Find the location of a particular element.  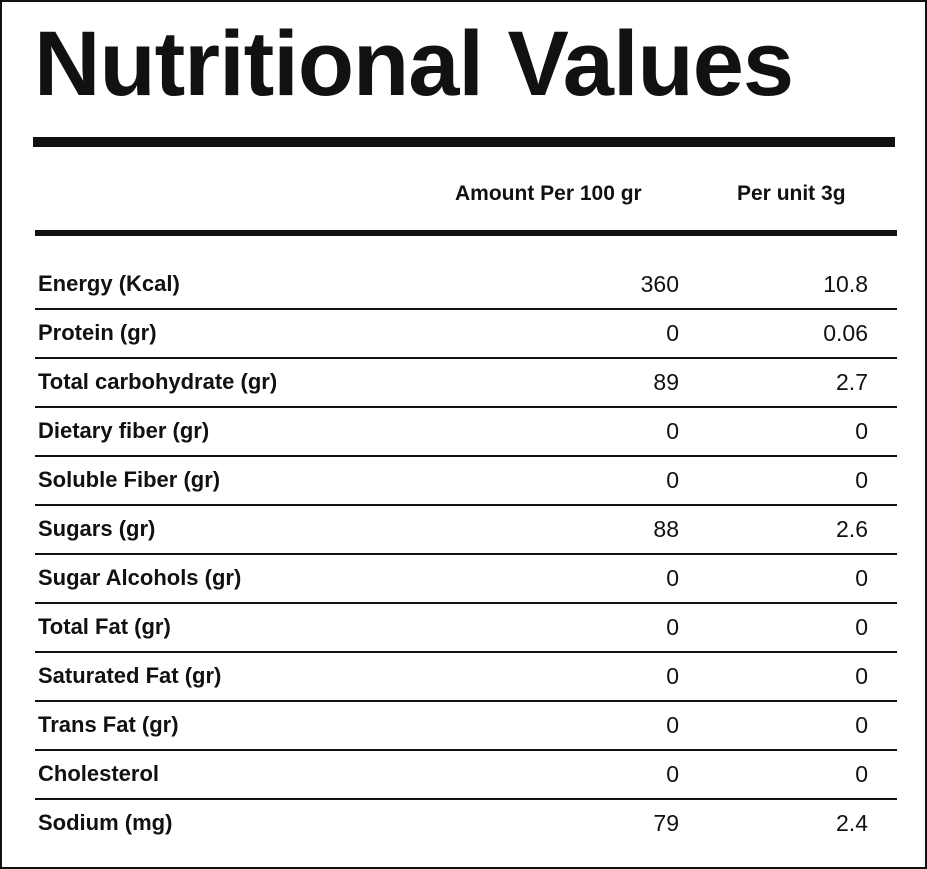

nutrient-label: Energy (Kcal) is located at coordinates (109, 283).